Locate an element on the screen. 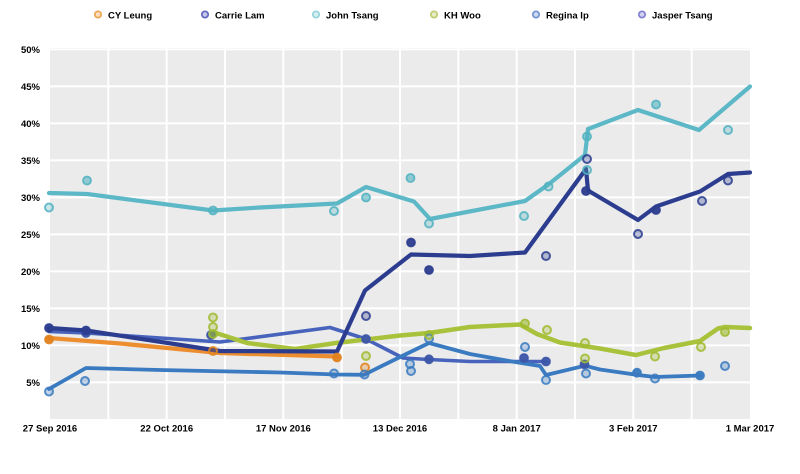 This screenshot has width=800, height=474. svg-text: John Tsang is located at coordinates (352, 16).